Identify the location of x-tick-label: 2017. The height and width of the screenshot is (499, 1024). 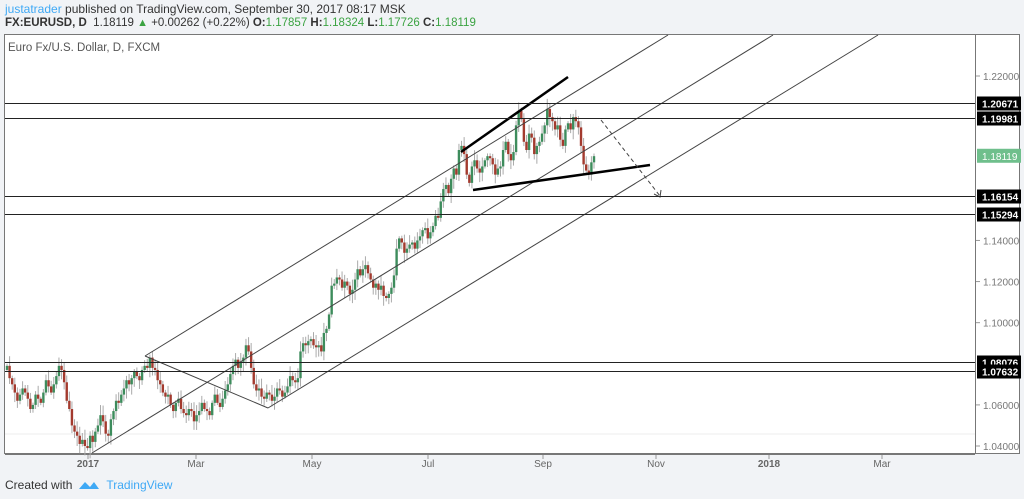
(88, 464).